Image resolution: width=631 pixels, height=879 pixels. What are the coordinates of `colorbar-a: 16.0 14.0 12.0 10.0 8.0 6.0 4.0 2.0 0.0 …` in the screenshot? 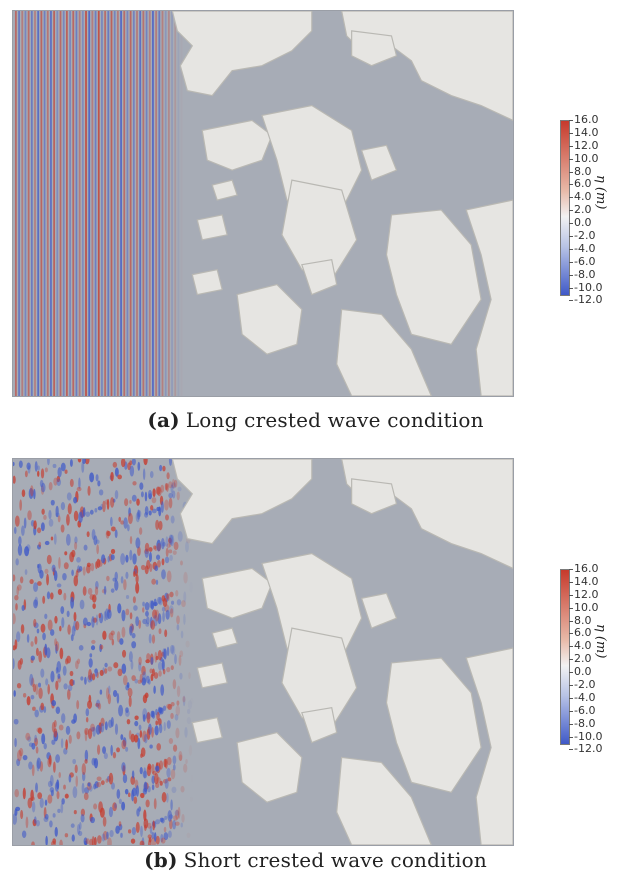 It's located at (595, 211).